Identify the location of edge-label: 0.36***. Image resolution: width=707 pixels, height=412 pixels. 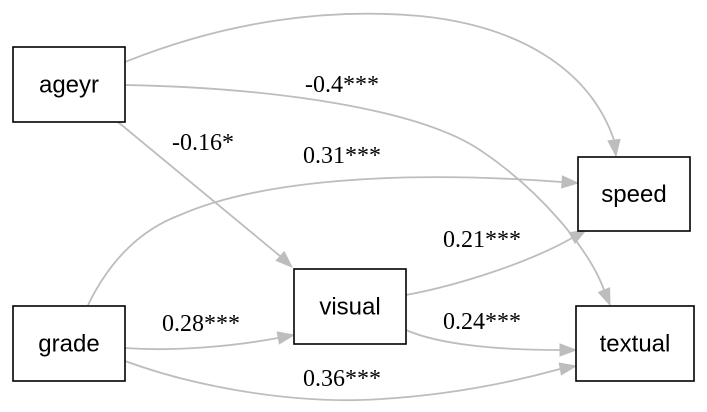
(342, 379).